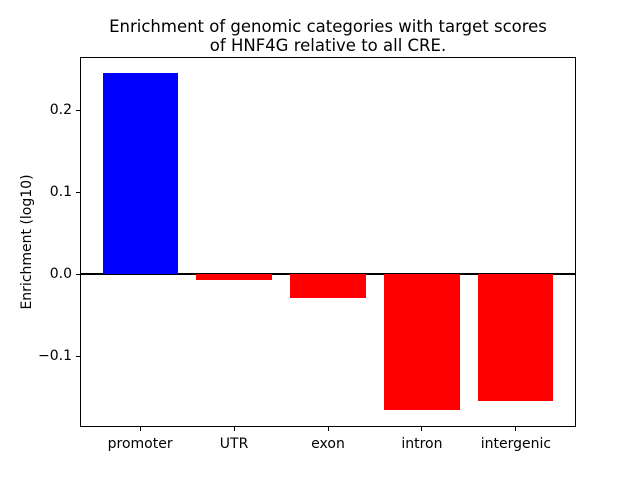 This screenshot has width=640, height=480. What do you see at coordinates (234, 277) in the screenshot?
I see `bar-UTR` at bounding box center [234, 277].